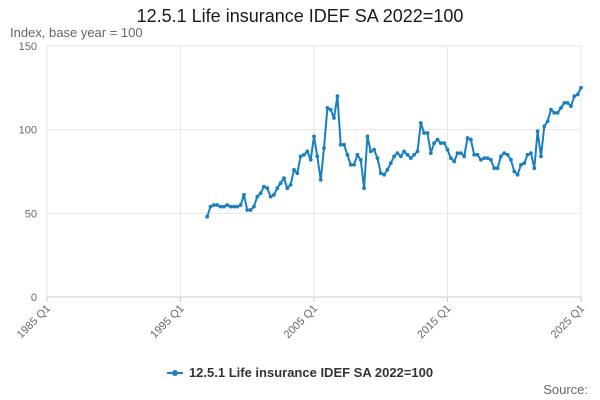 This screenshot has width=600, height=400. I want to click on legend: 12.5.1 Life insurance IDEF SA 2022=100, so click(300, 372).